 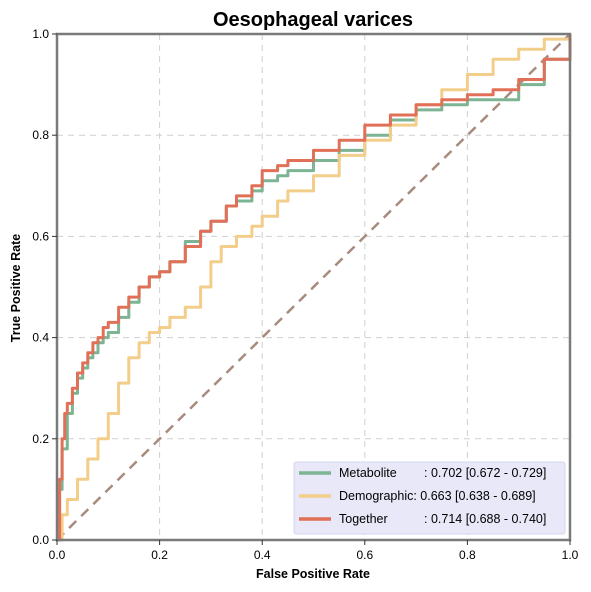 What do you see at coordinates (40, 34) in the screenshot?
I see `y-tick-label: 1.0` at bounding box center [40, 34].